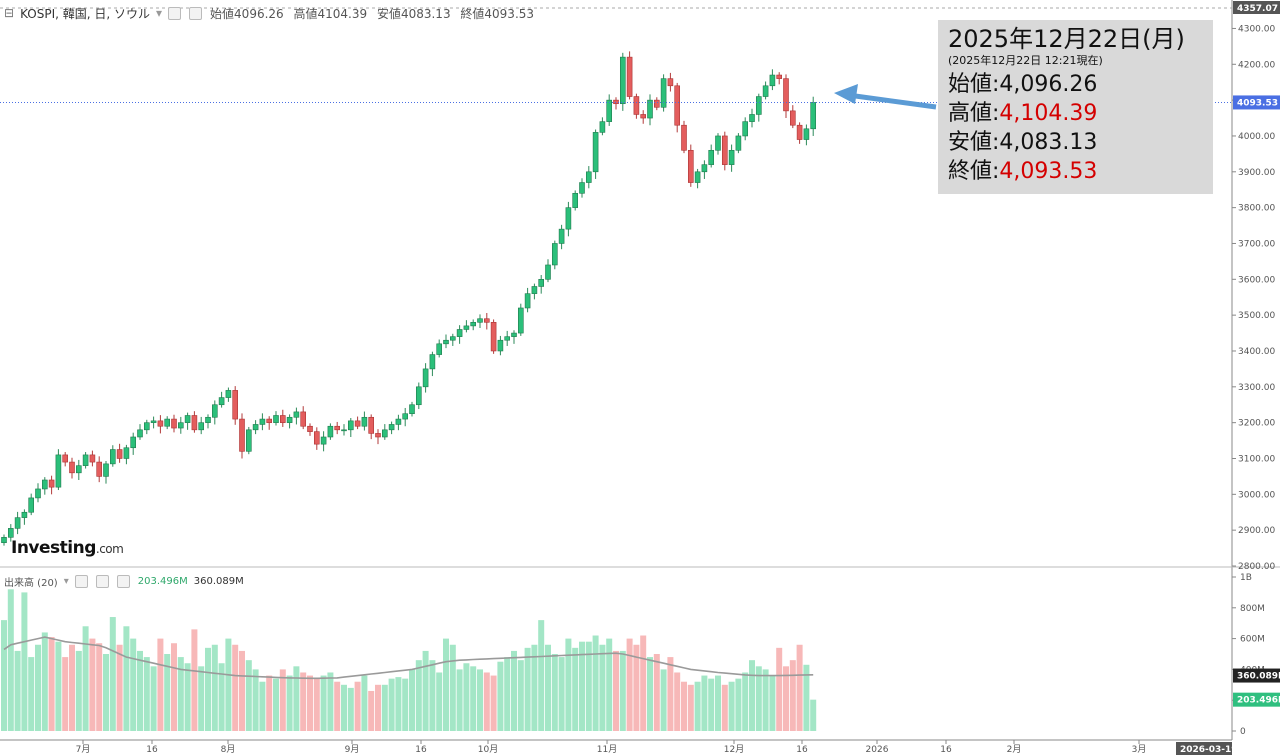  What do you see at coordinates (734, 749) in the screenshot?
I see `time-tick-label: 12月` at bounding box center [734, 749].